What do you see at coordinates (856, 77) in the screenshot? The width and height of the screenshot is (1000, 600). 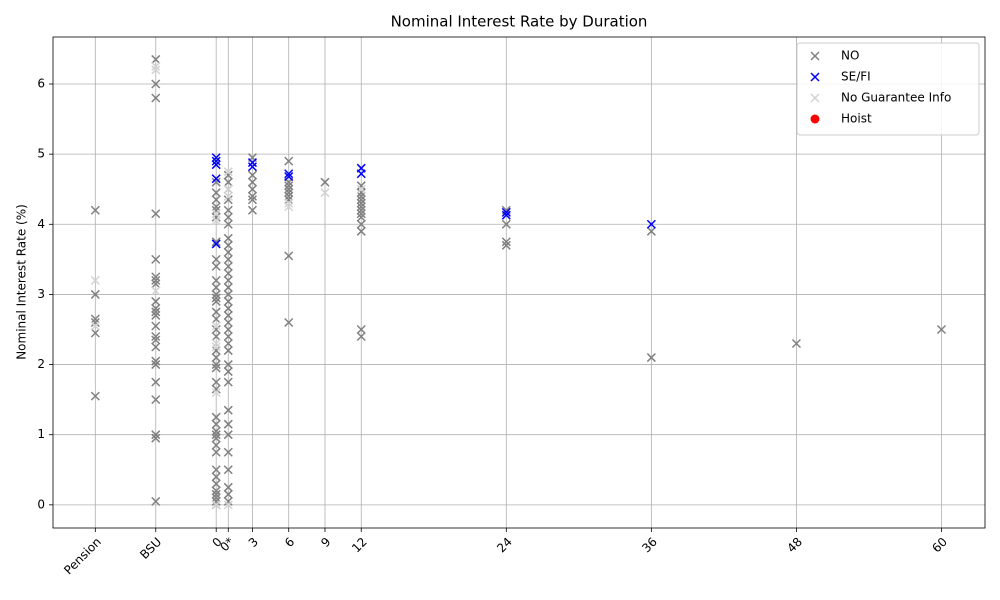 I see `legend-label: SE/FI` at bounding box center [856, 77].